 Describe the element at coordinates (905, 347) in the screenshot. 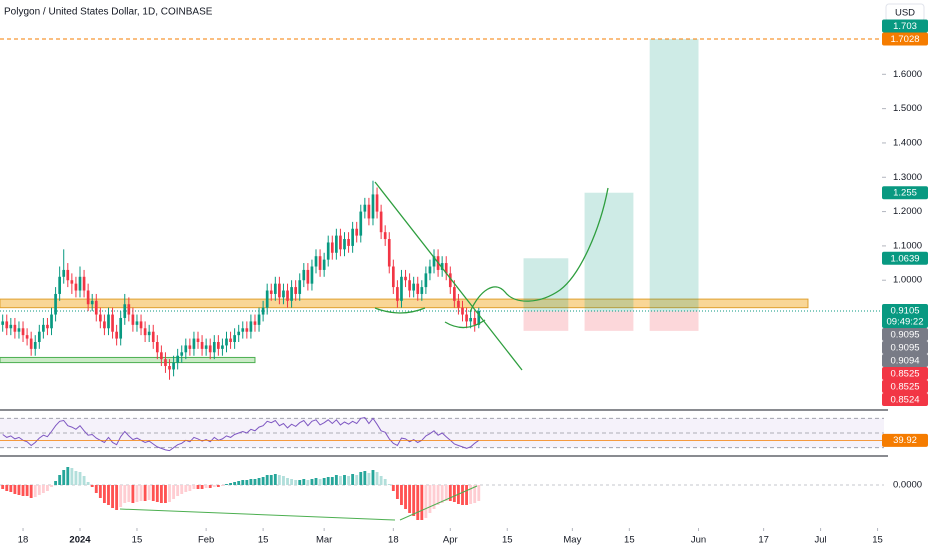

I see `entry-label-bg` at that location.